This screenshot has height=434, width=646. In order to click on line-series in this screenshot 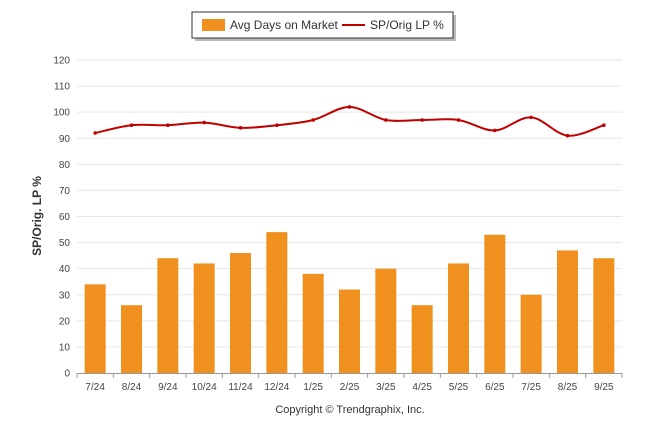, I will do `click(349, 121)`.